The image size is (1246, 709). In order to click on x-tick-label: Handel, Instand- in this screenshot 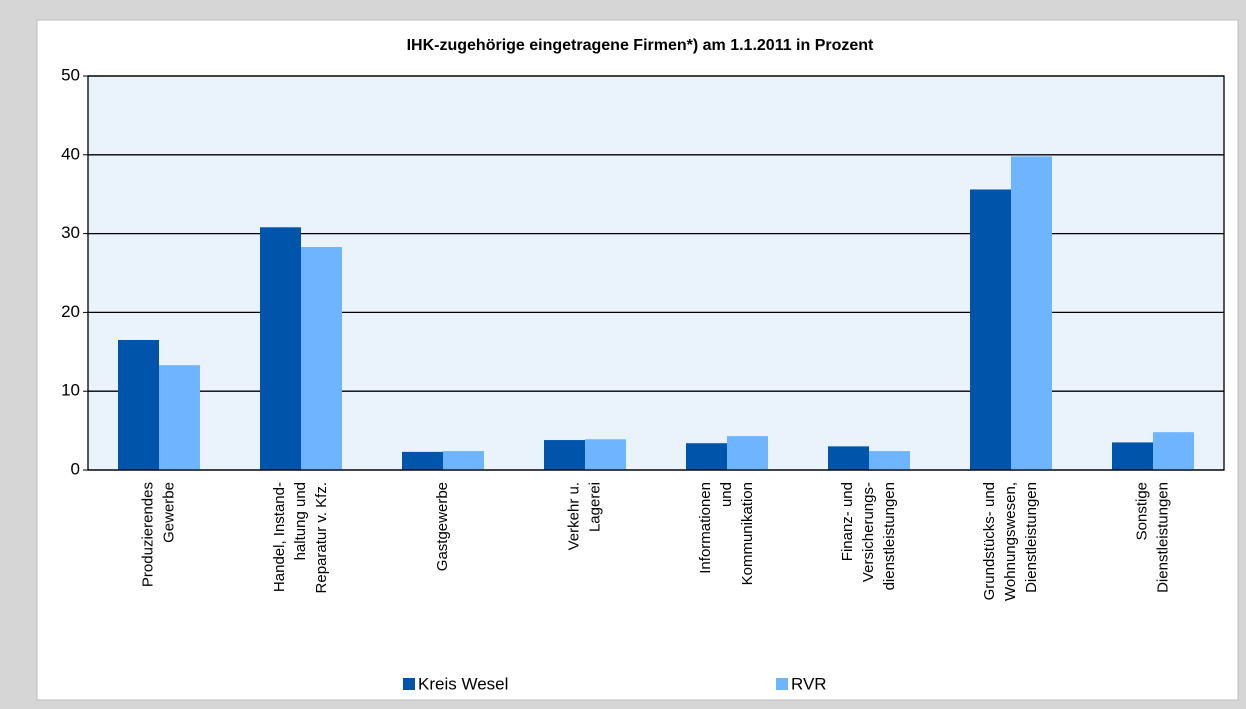, I will do `click(279, 537)`.